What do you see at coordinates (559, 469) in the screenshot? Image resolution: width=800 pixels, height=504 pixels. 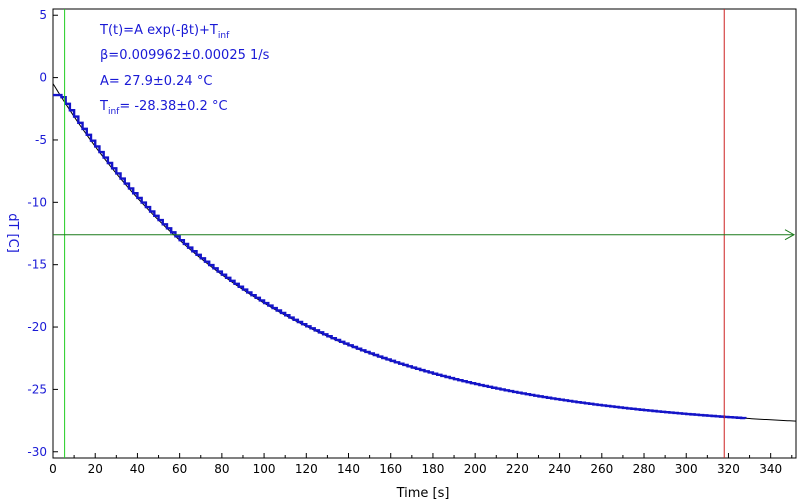 I see `x-tick-label: 240` at bounding box center [559, 469].